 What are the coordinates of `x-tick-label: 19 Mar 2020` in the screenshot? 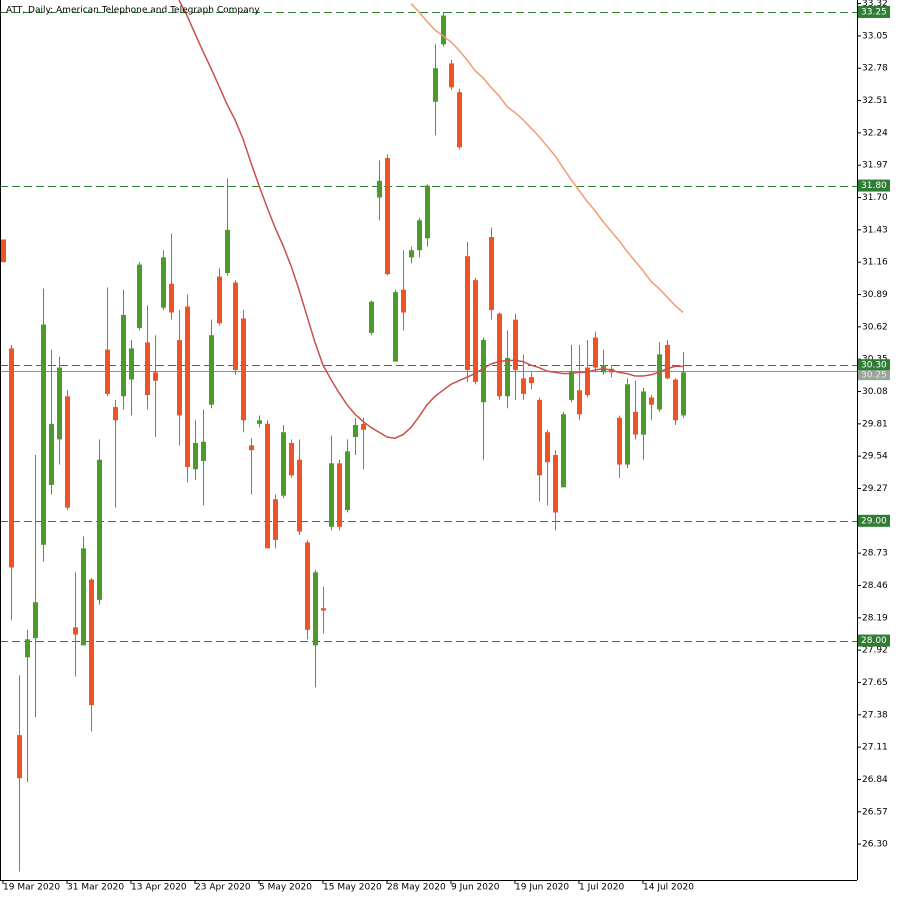 It's located at (31, 888).